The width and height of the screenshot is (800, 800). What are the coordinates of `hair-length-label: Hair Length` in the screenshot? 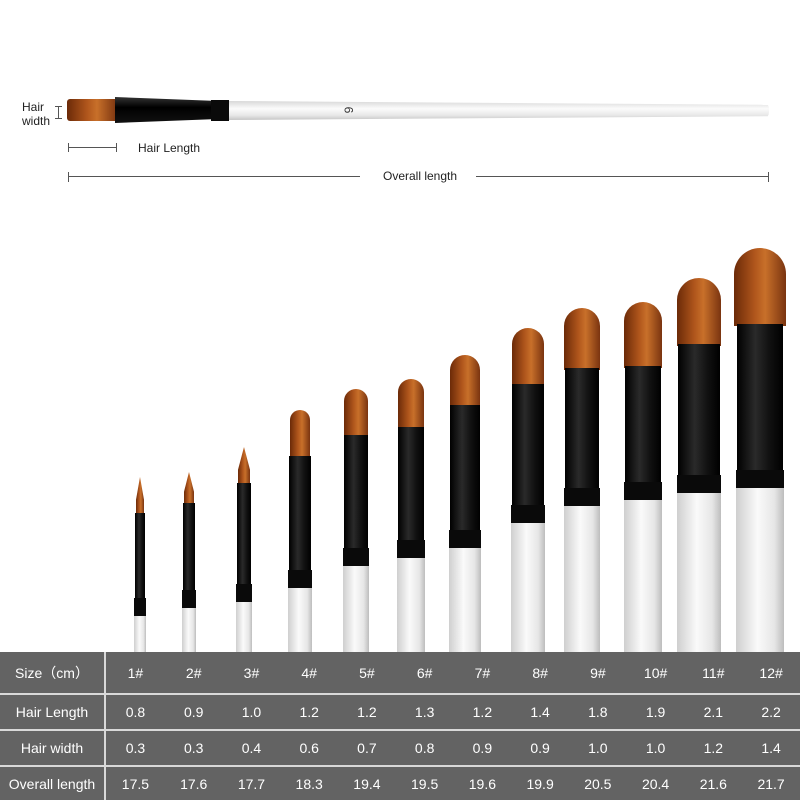 It's located at (169, 148).